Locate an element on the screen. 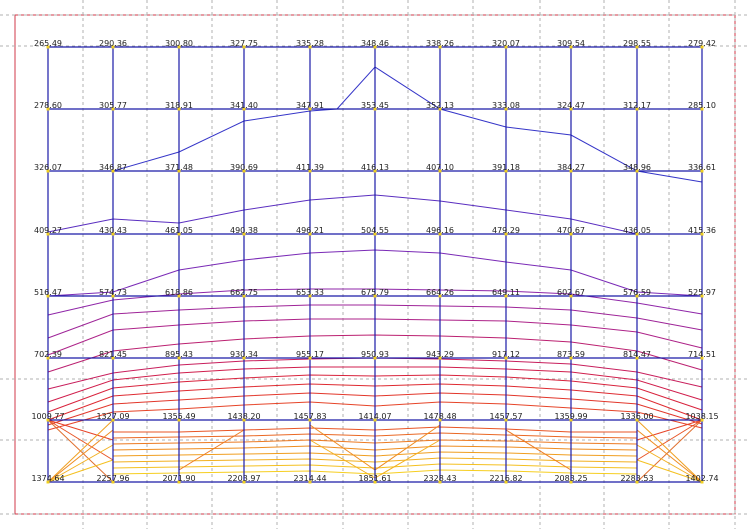 Image resolution: width=750 pixels, height=529 pixels. value-label: 602.67 is located at coordinates (571, 292).